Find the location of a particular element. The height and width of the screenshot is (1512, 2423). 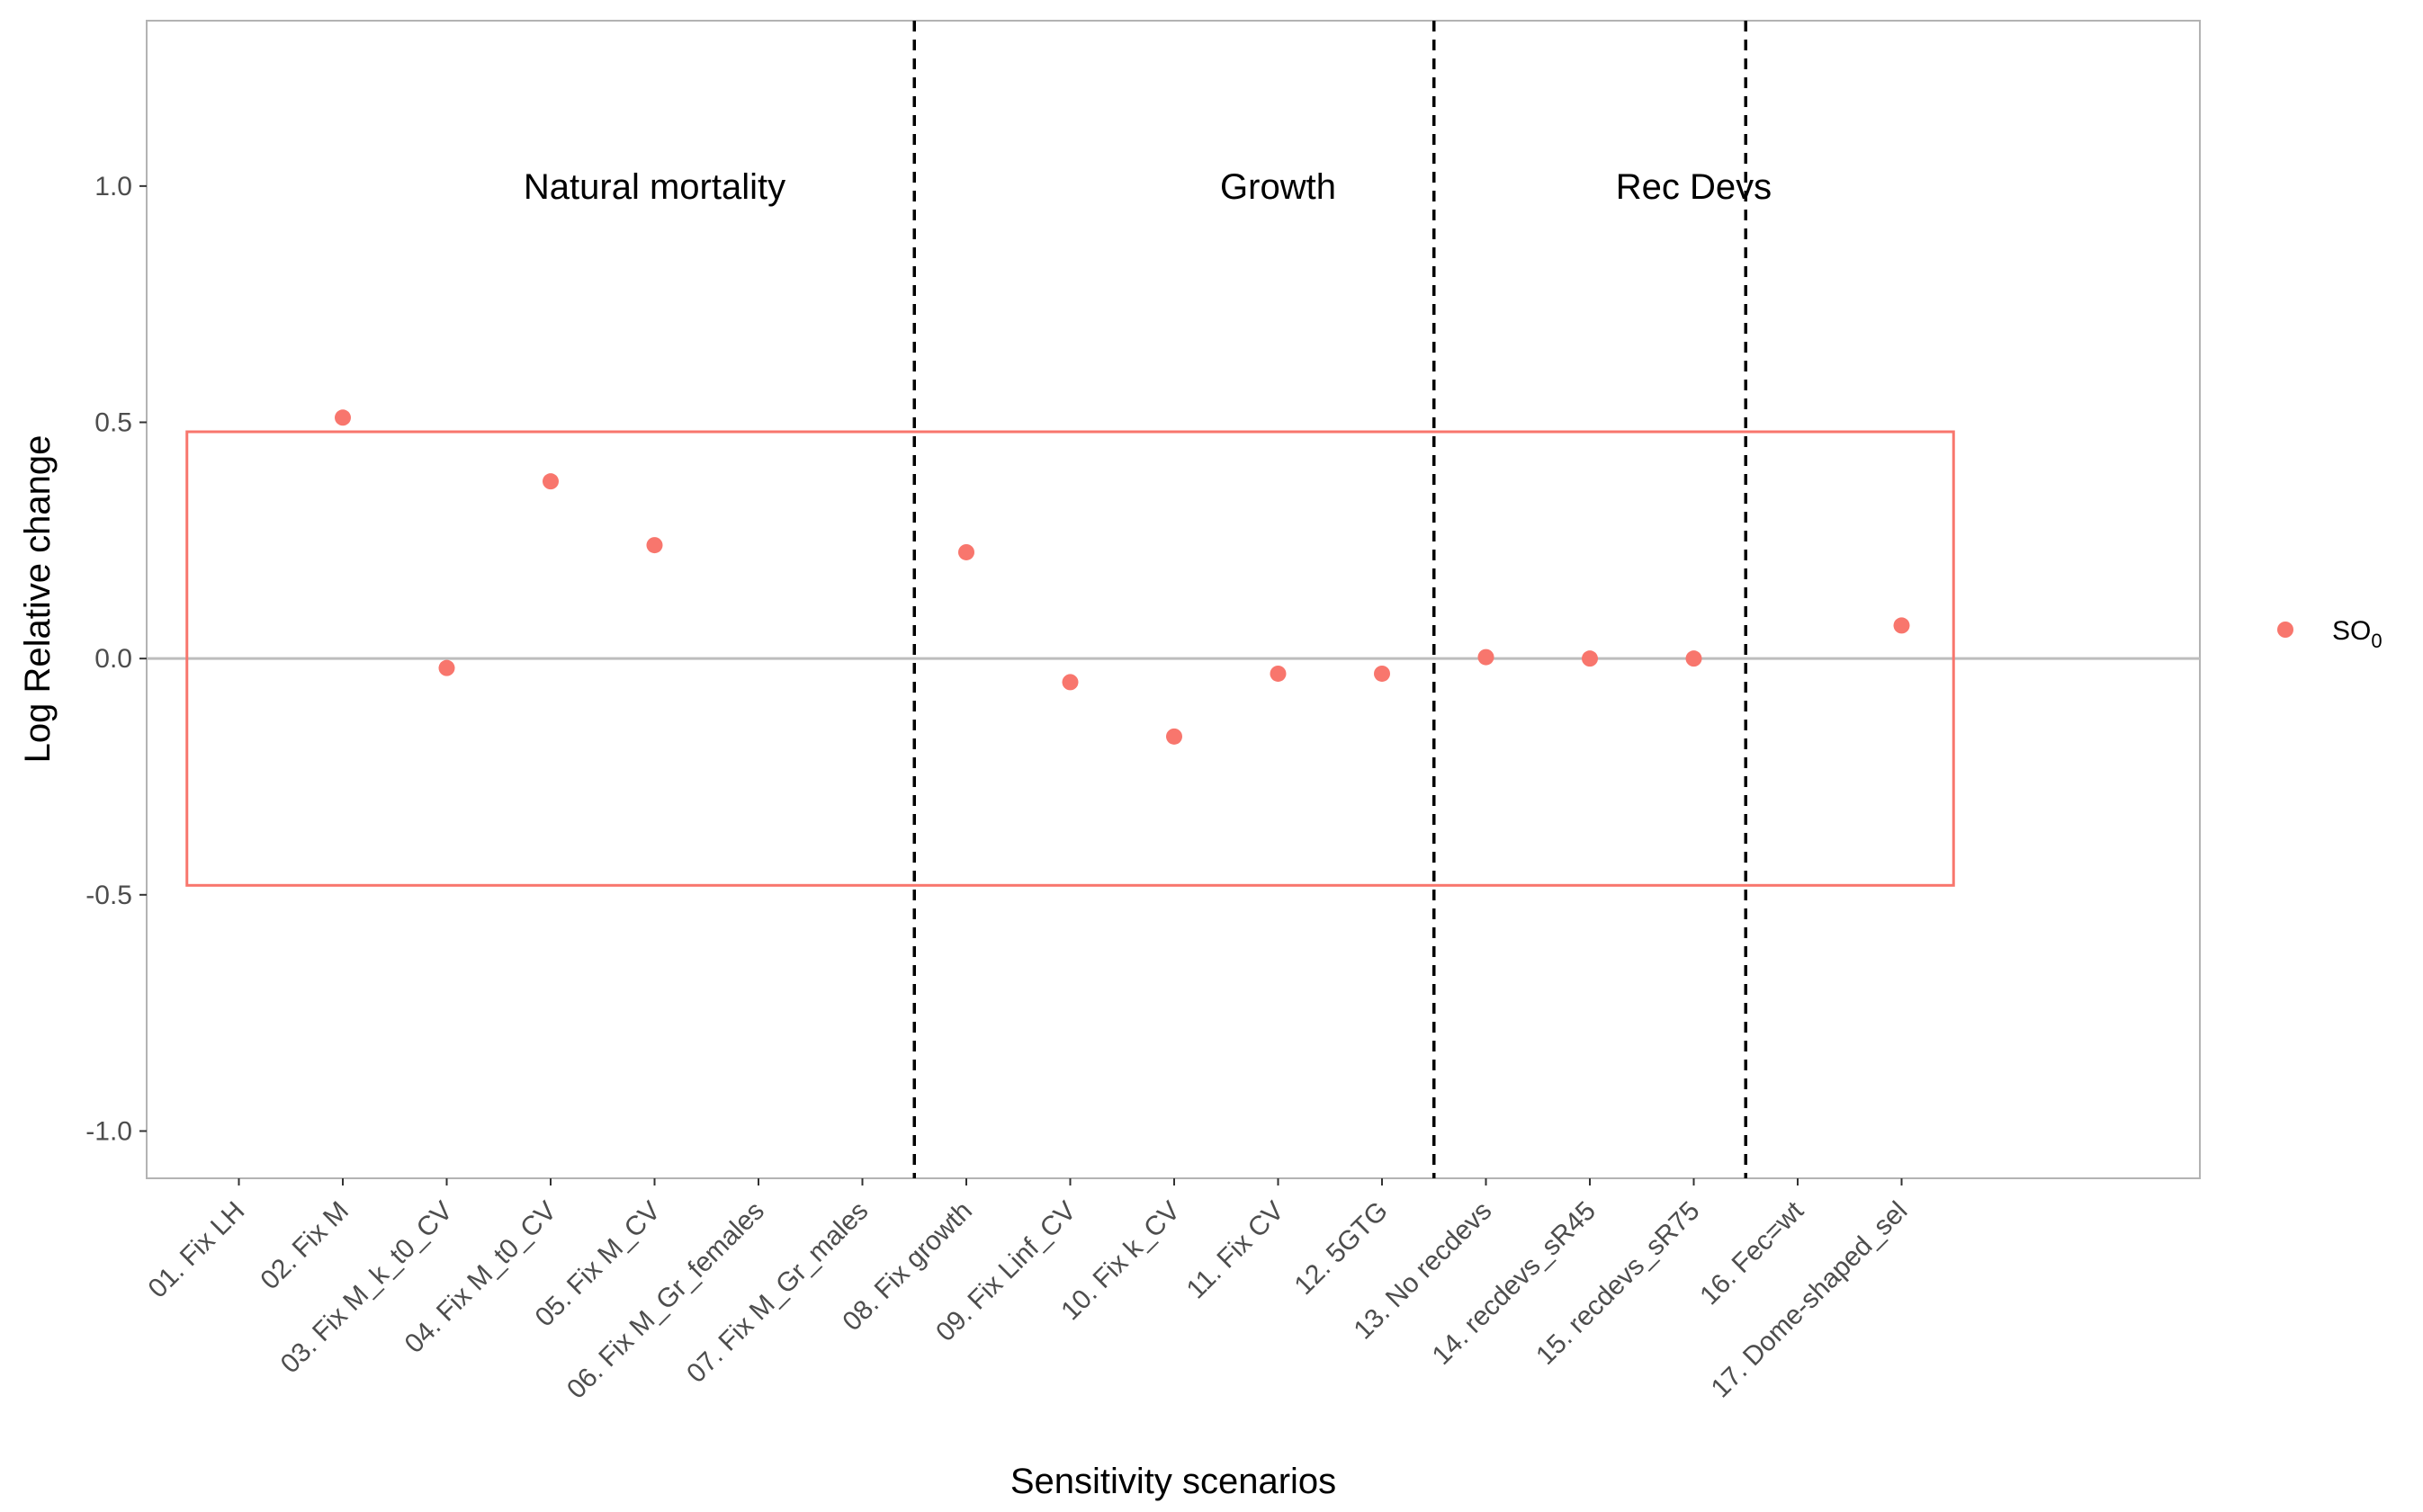

section-label: Natural mortality is located at coordinates (654, 187).